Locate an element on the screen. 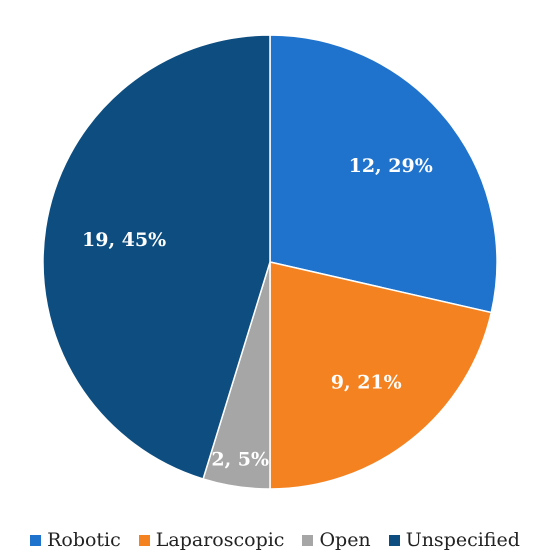 The width and height of the screenshot is (550, 557). pie-label-laparoscopic: 9, 21% is located at coordinates (366, 383).